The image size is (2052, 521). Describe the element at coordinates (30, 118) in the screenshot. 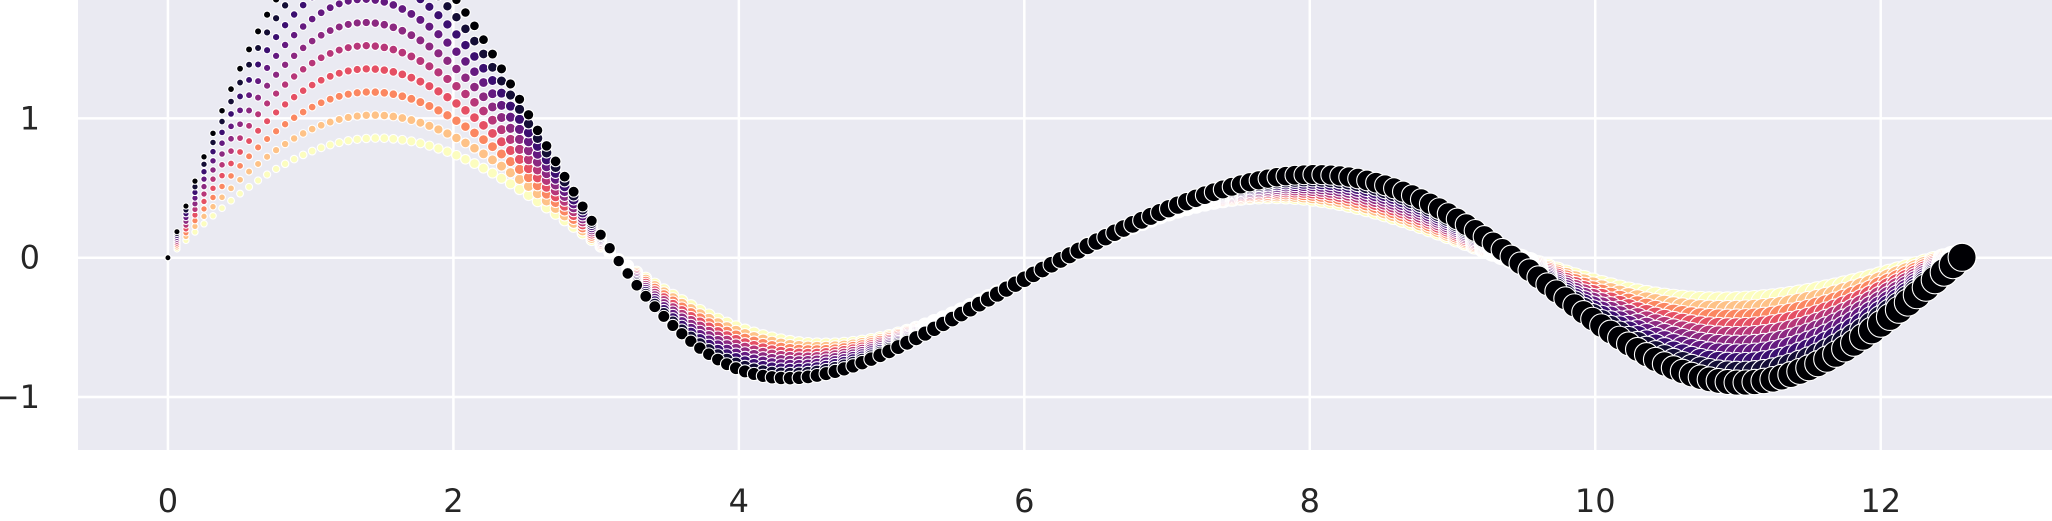

I see `y-tick-label: 1` at that location.